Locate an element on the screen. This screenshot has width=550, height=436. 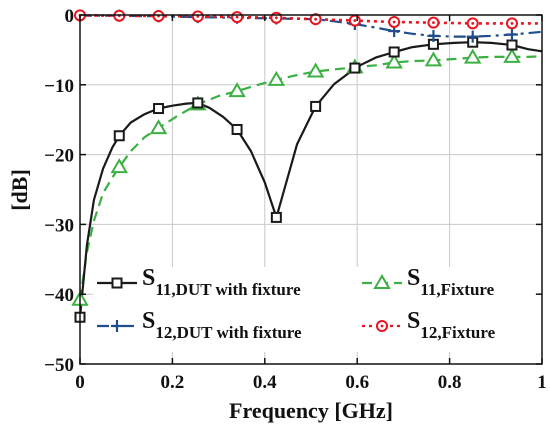
x-tick-label: 0 is located at coordinates (80, 382).